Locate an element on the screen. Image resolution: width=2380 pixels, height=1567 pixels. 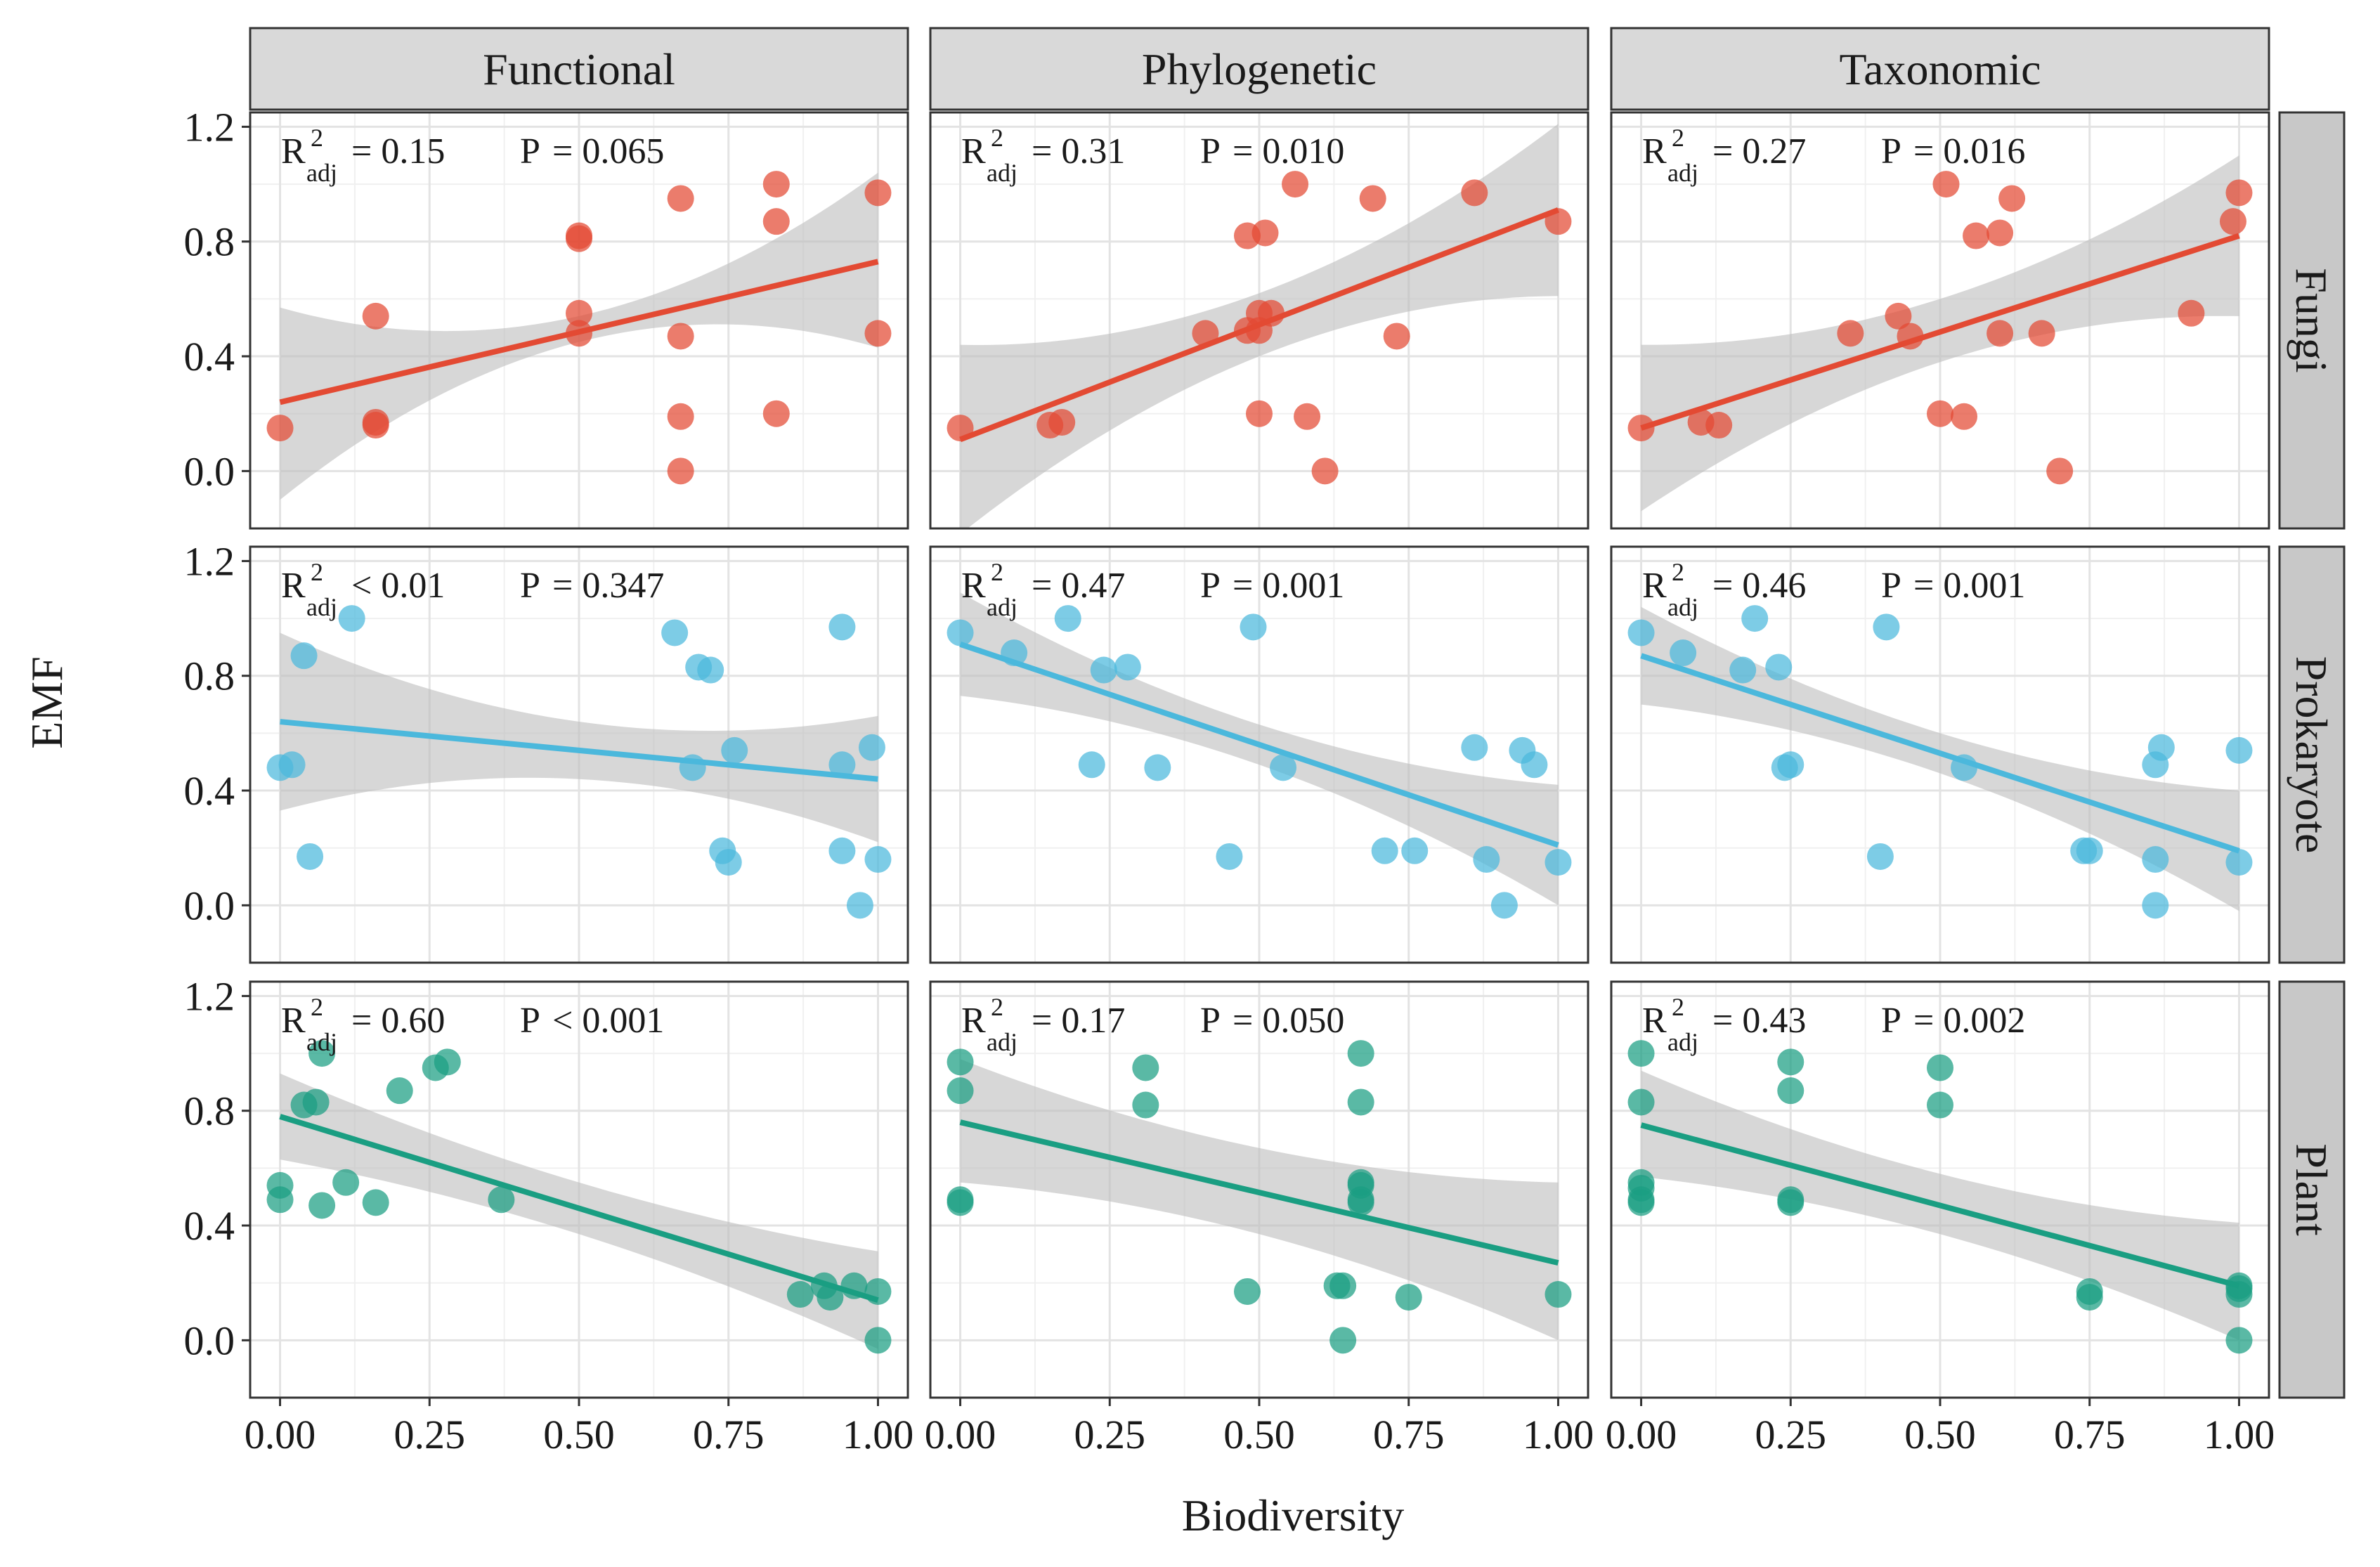
panel-fungi-phylogenetic: R 2 adj = 0.31 P = 0.010 is located at coordinates (1259, 320).